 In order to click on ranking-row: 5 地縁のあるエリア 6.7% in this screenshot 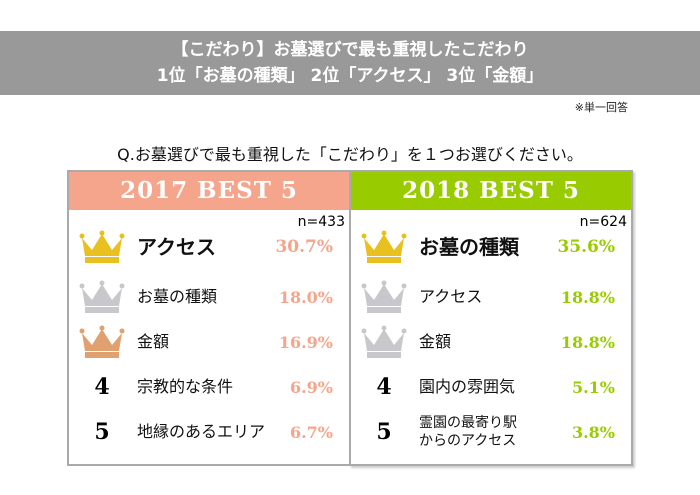, I will do `click(209, 432)`.